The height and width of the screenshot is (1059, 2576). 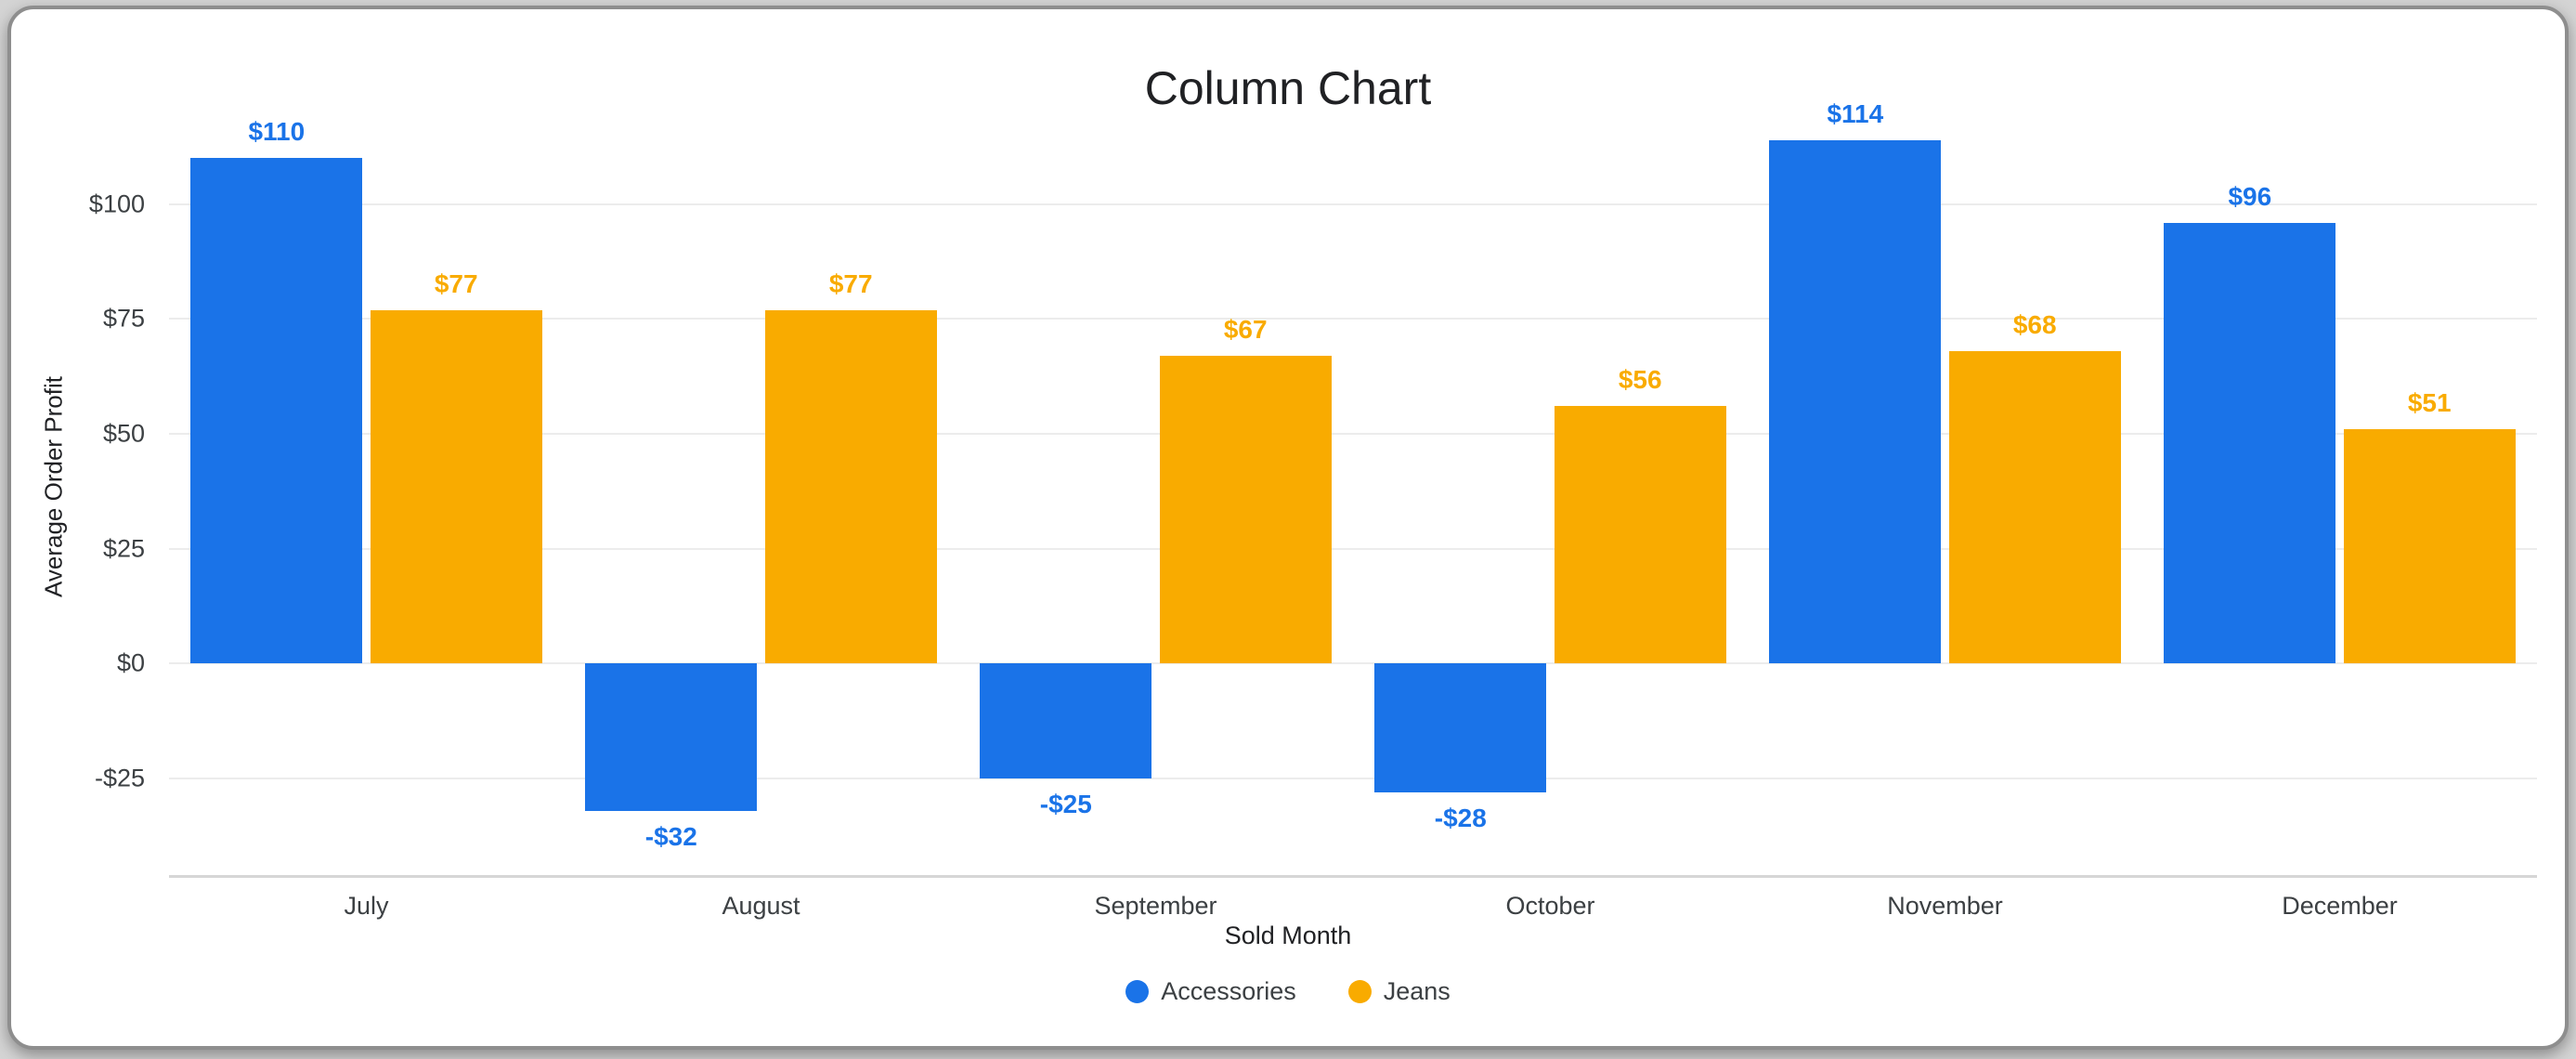 I want to click on bar-label-accessories-september: -$25, so click(x=1065, y=804).